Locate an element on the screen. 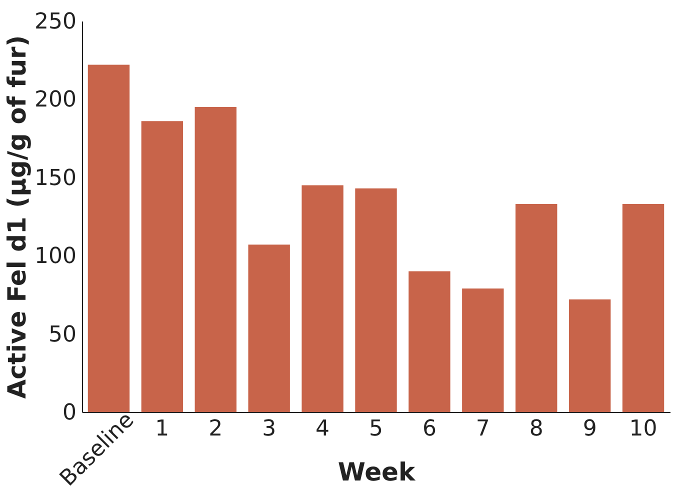 The height and width of the screenshot is (495, 680). x-tick-label: 5 is located at coordinates (376, 429).